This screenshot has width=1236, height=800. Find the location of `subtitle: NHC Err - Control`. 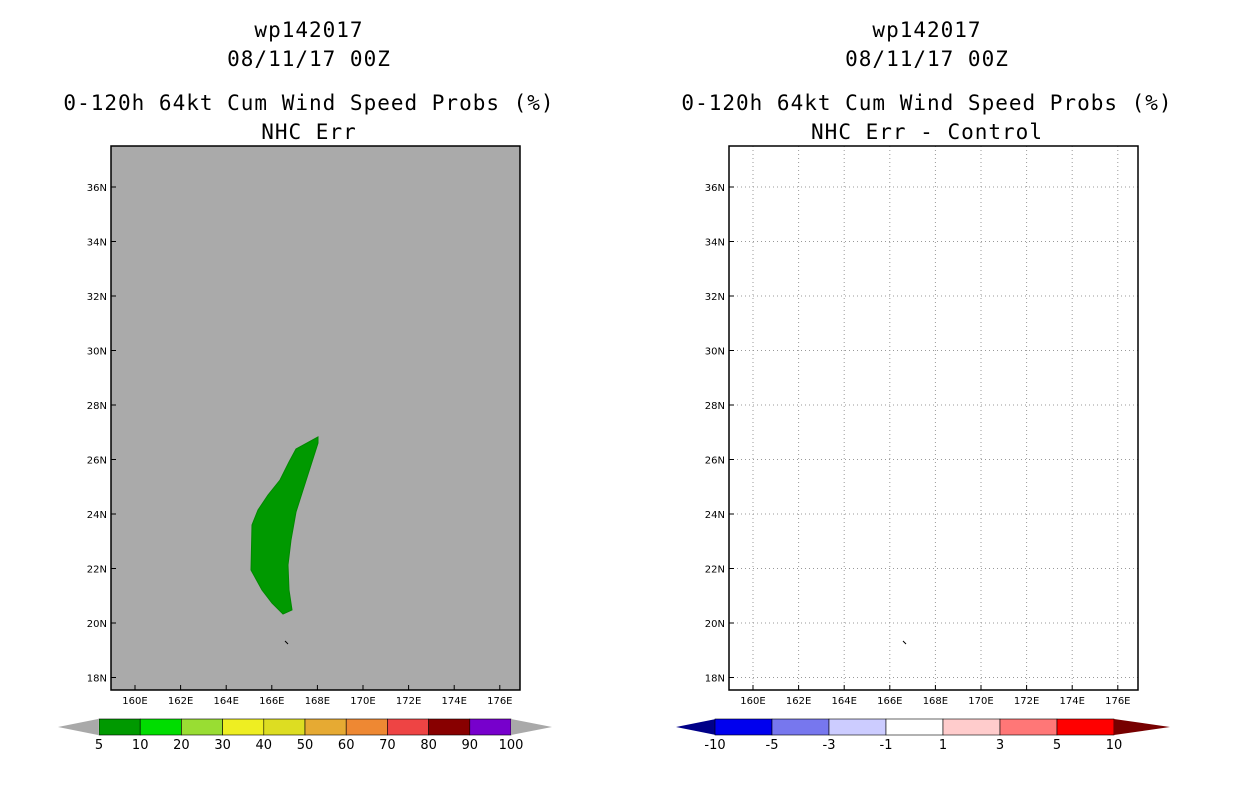

subtitle: NHC Err - Control is located at coordinates (927, 132).